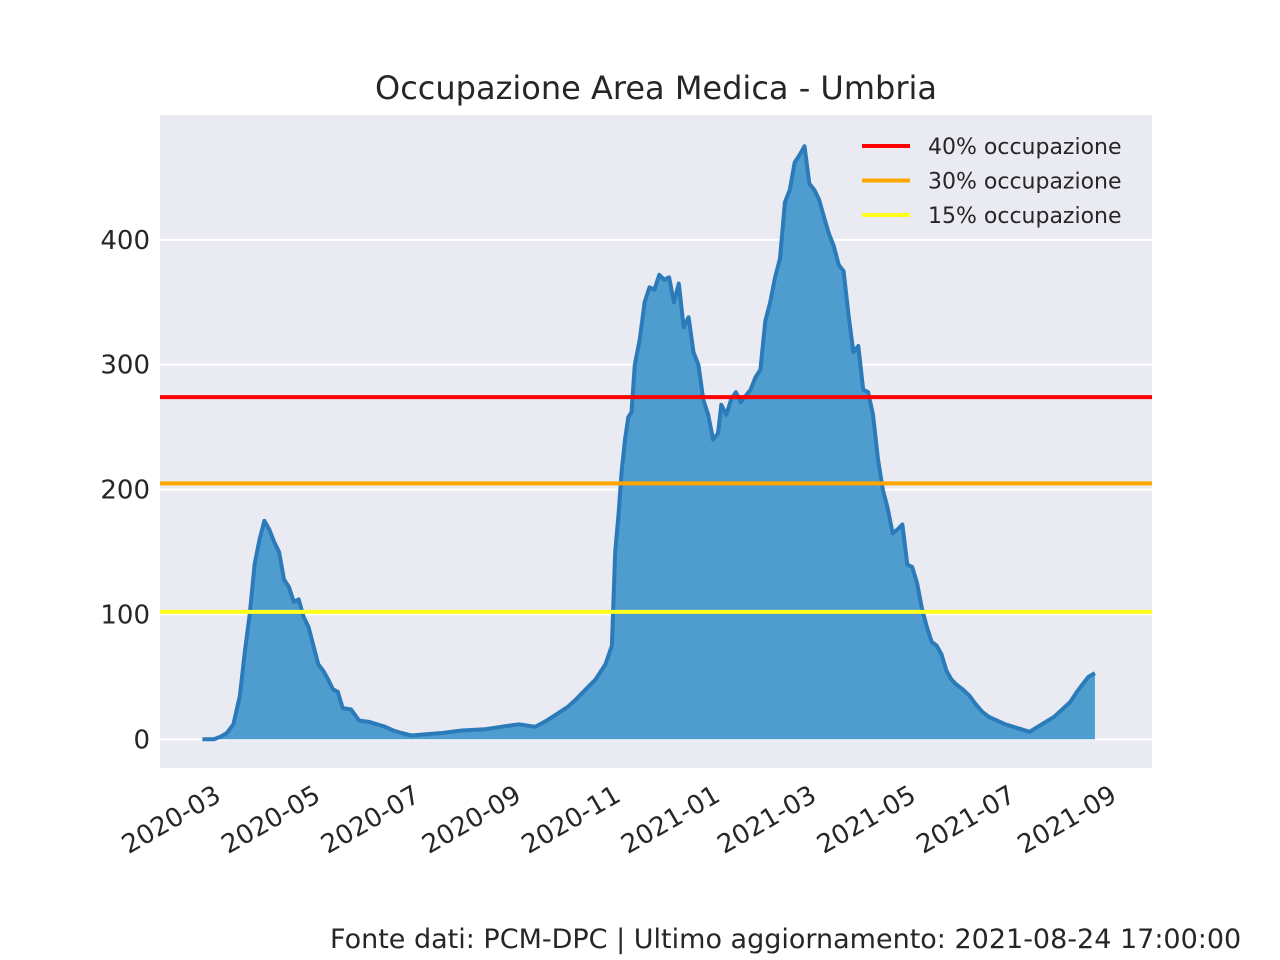  Describe the element at coordinates (767, 820) in the screenshot. I see `x-tick-label: 2021-03` at that location.